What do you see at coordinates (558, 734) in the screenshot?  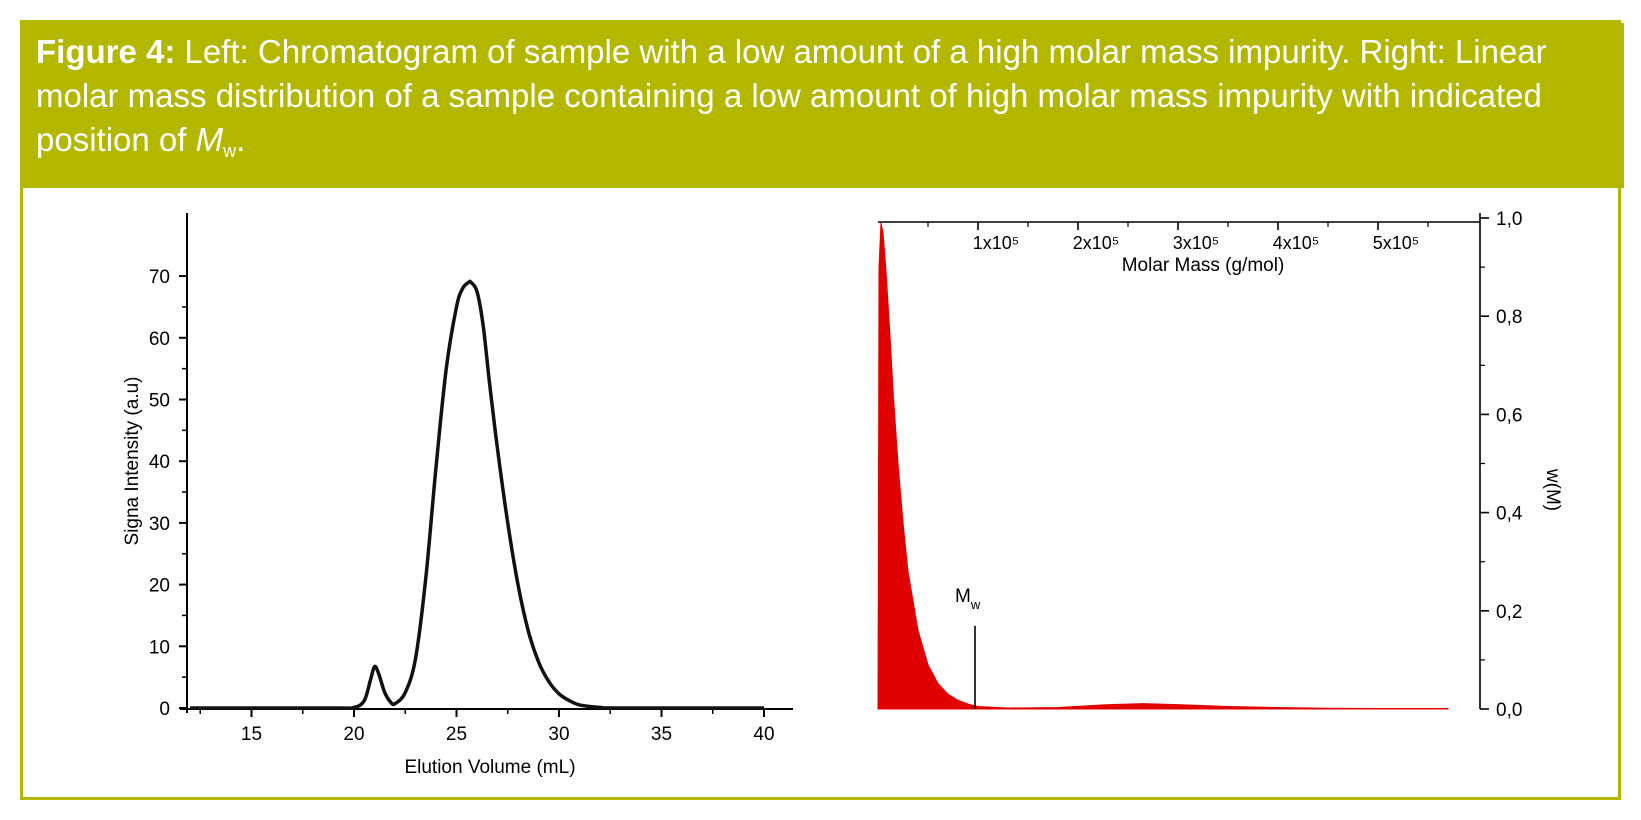 I see `left-x-tick-label: 30` at bounding box center [558, 734].